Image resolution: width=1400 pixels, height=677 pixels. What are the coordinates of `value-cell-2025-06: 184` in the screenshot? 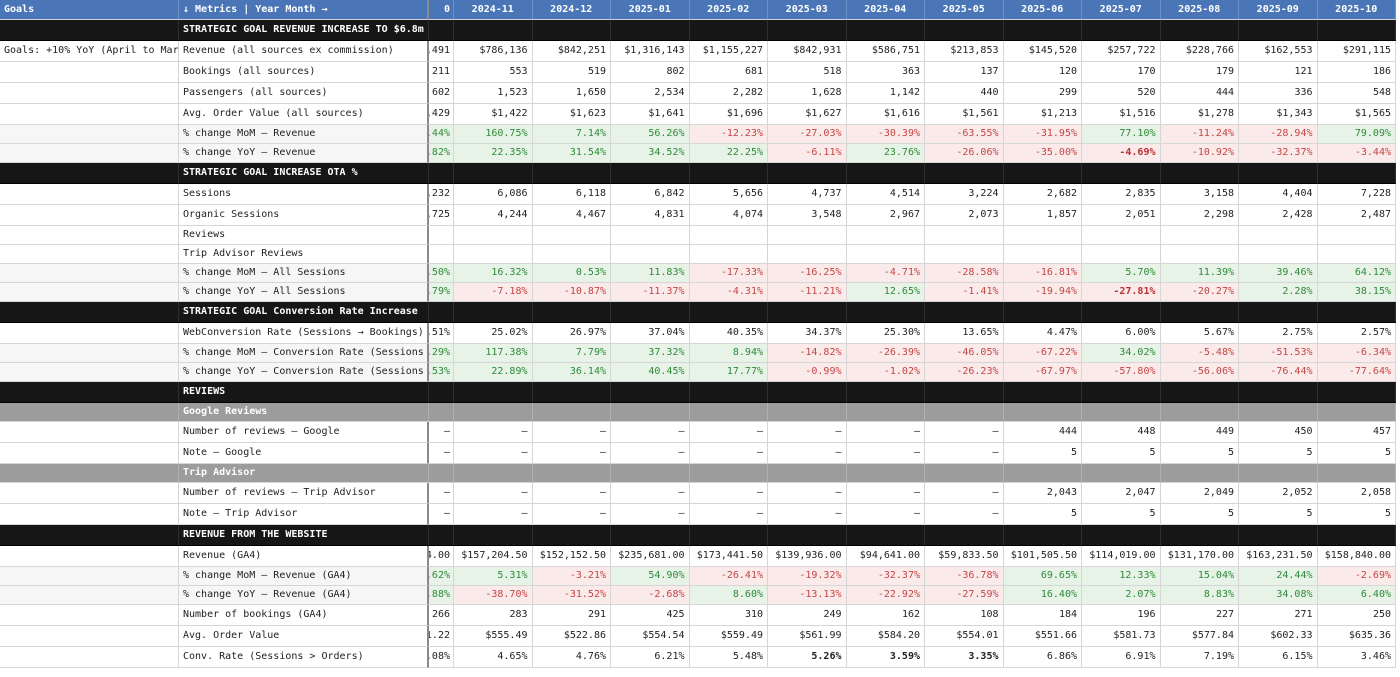 It's located at (1042, 615).